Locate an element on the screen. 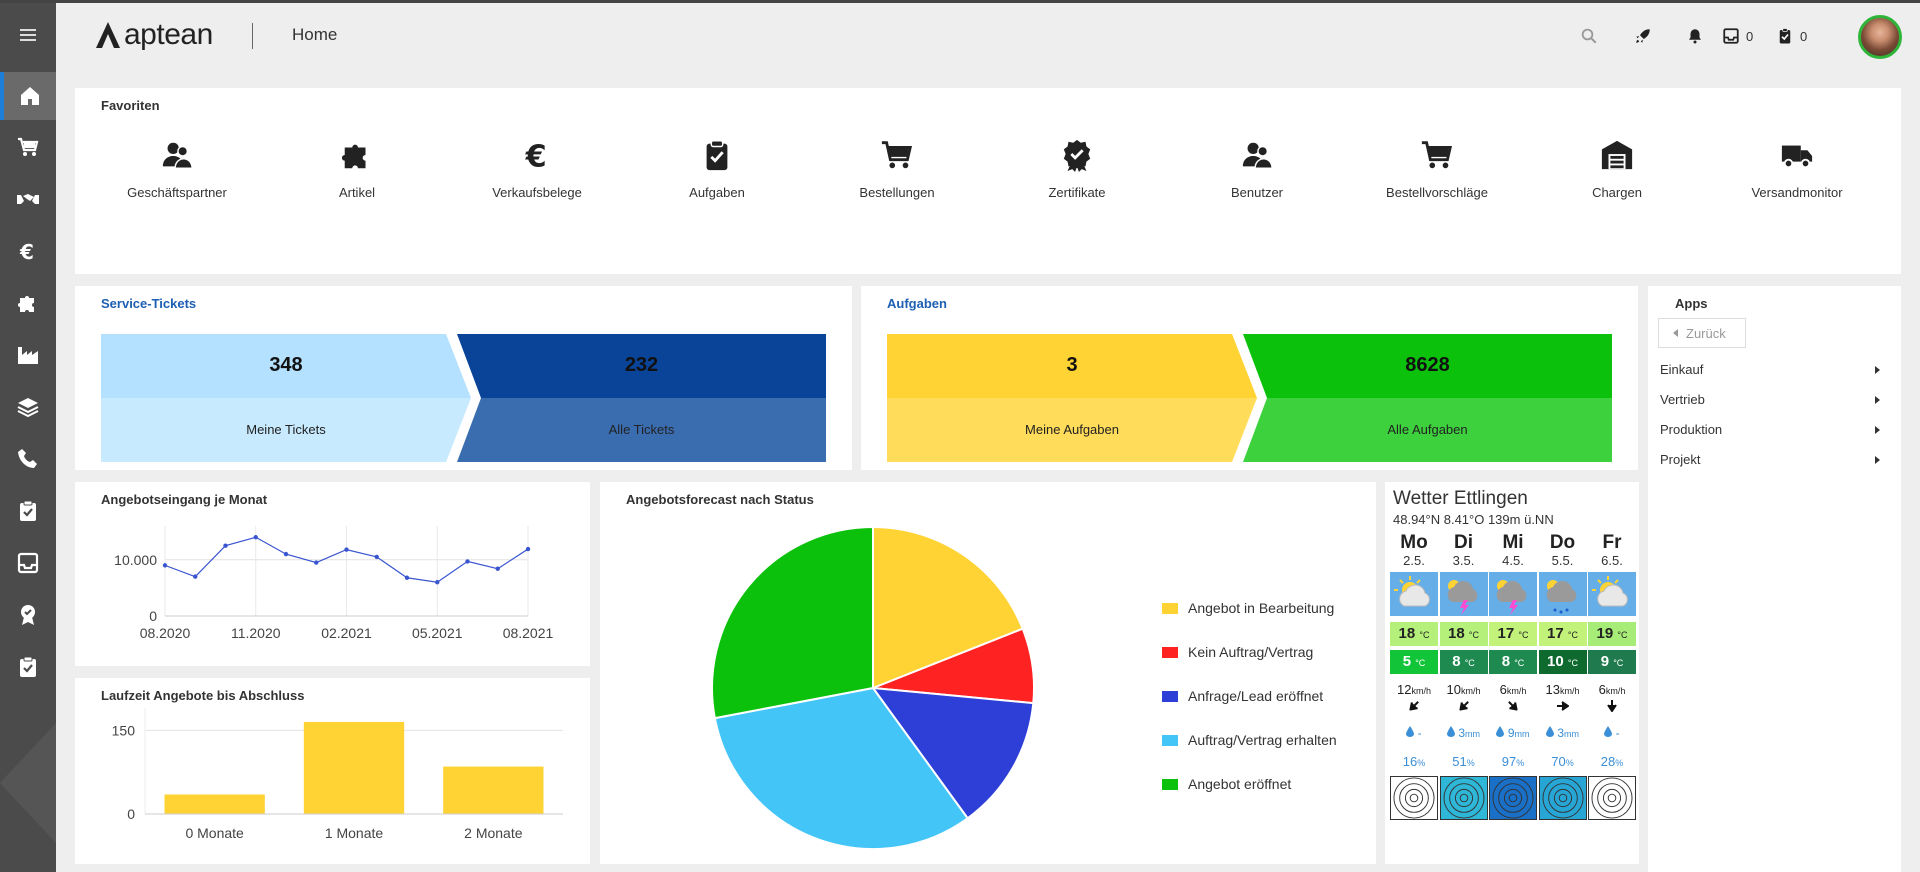 Image resolution: width=1920 pixels, height=872 pixels. bell-icon is located at coordinates (1695, 36).